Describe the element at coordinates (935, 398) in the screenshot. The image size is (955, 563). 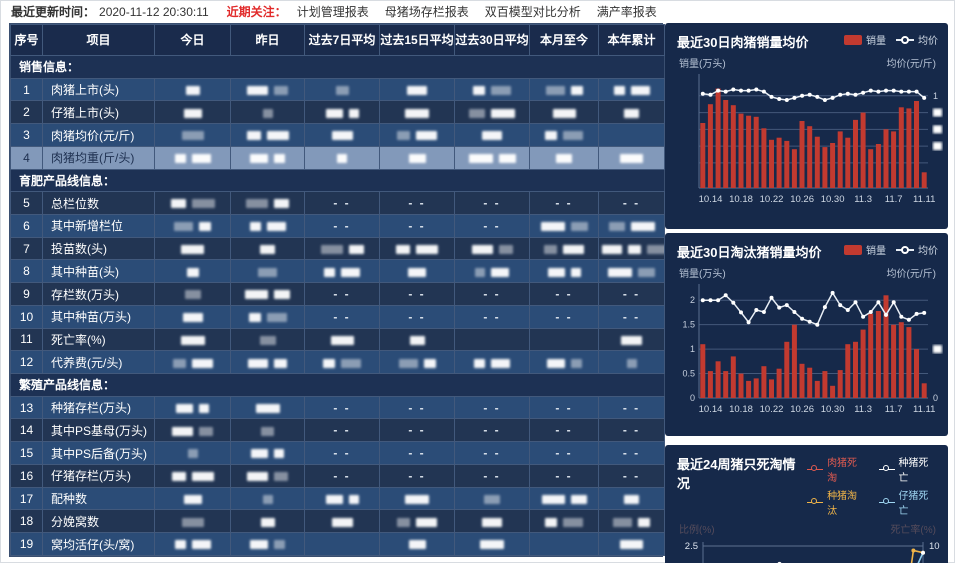
I see `svg-text: 0` at that location.